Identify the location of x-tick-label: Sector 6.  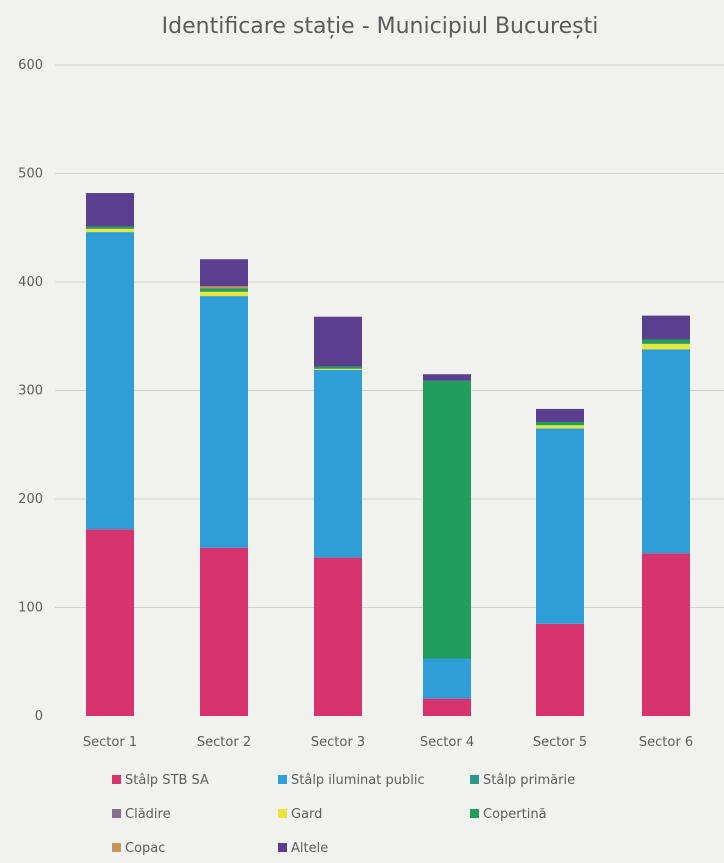
(666, 742).